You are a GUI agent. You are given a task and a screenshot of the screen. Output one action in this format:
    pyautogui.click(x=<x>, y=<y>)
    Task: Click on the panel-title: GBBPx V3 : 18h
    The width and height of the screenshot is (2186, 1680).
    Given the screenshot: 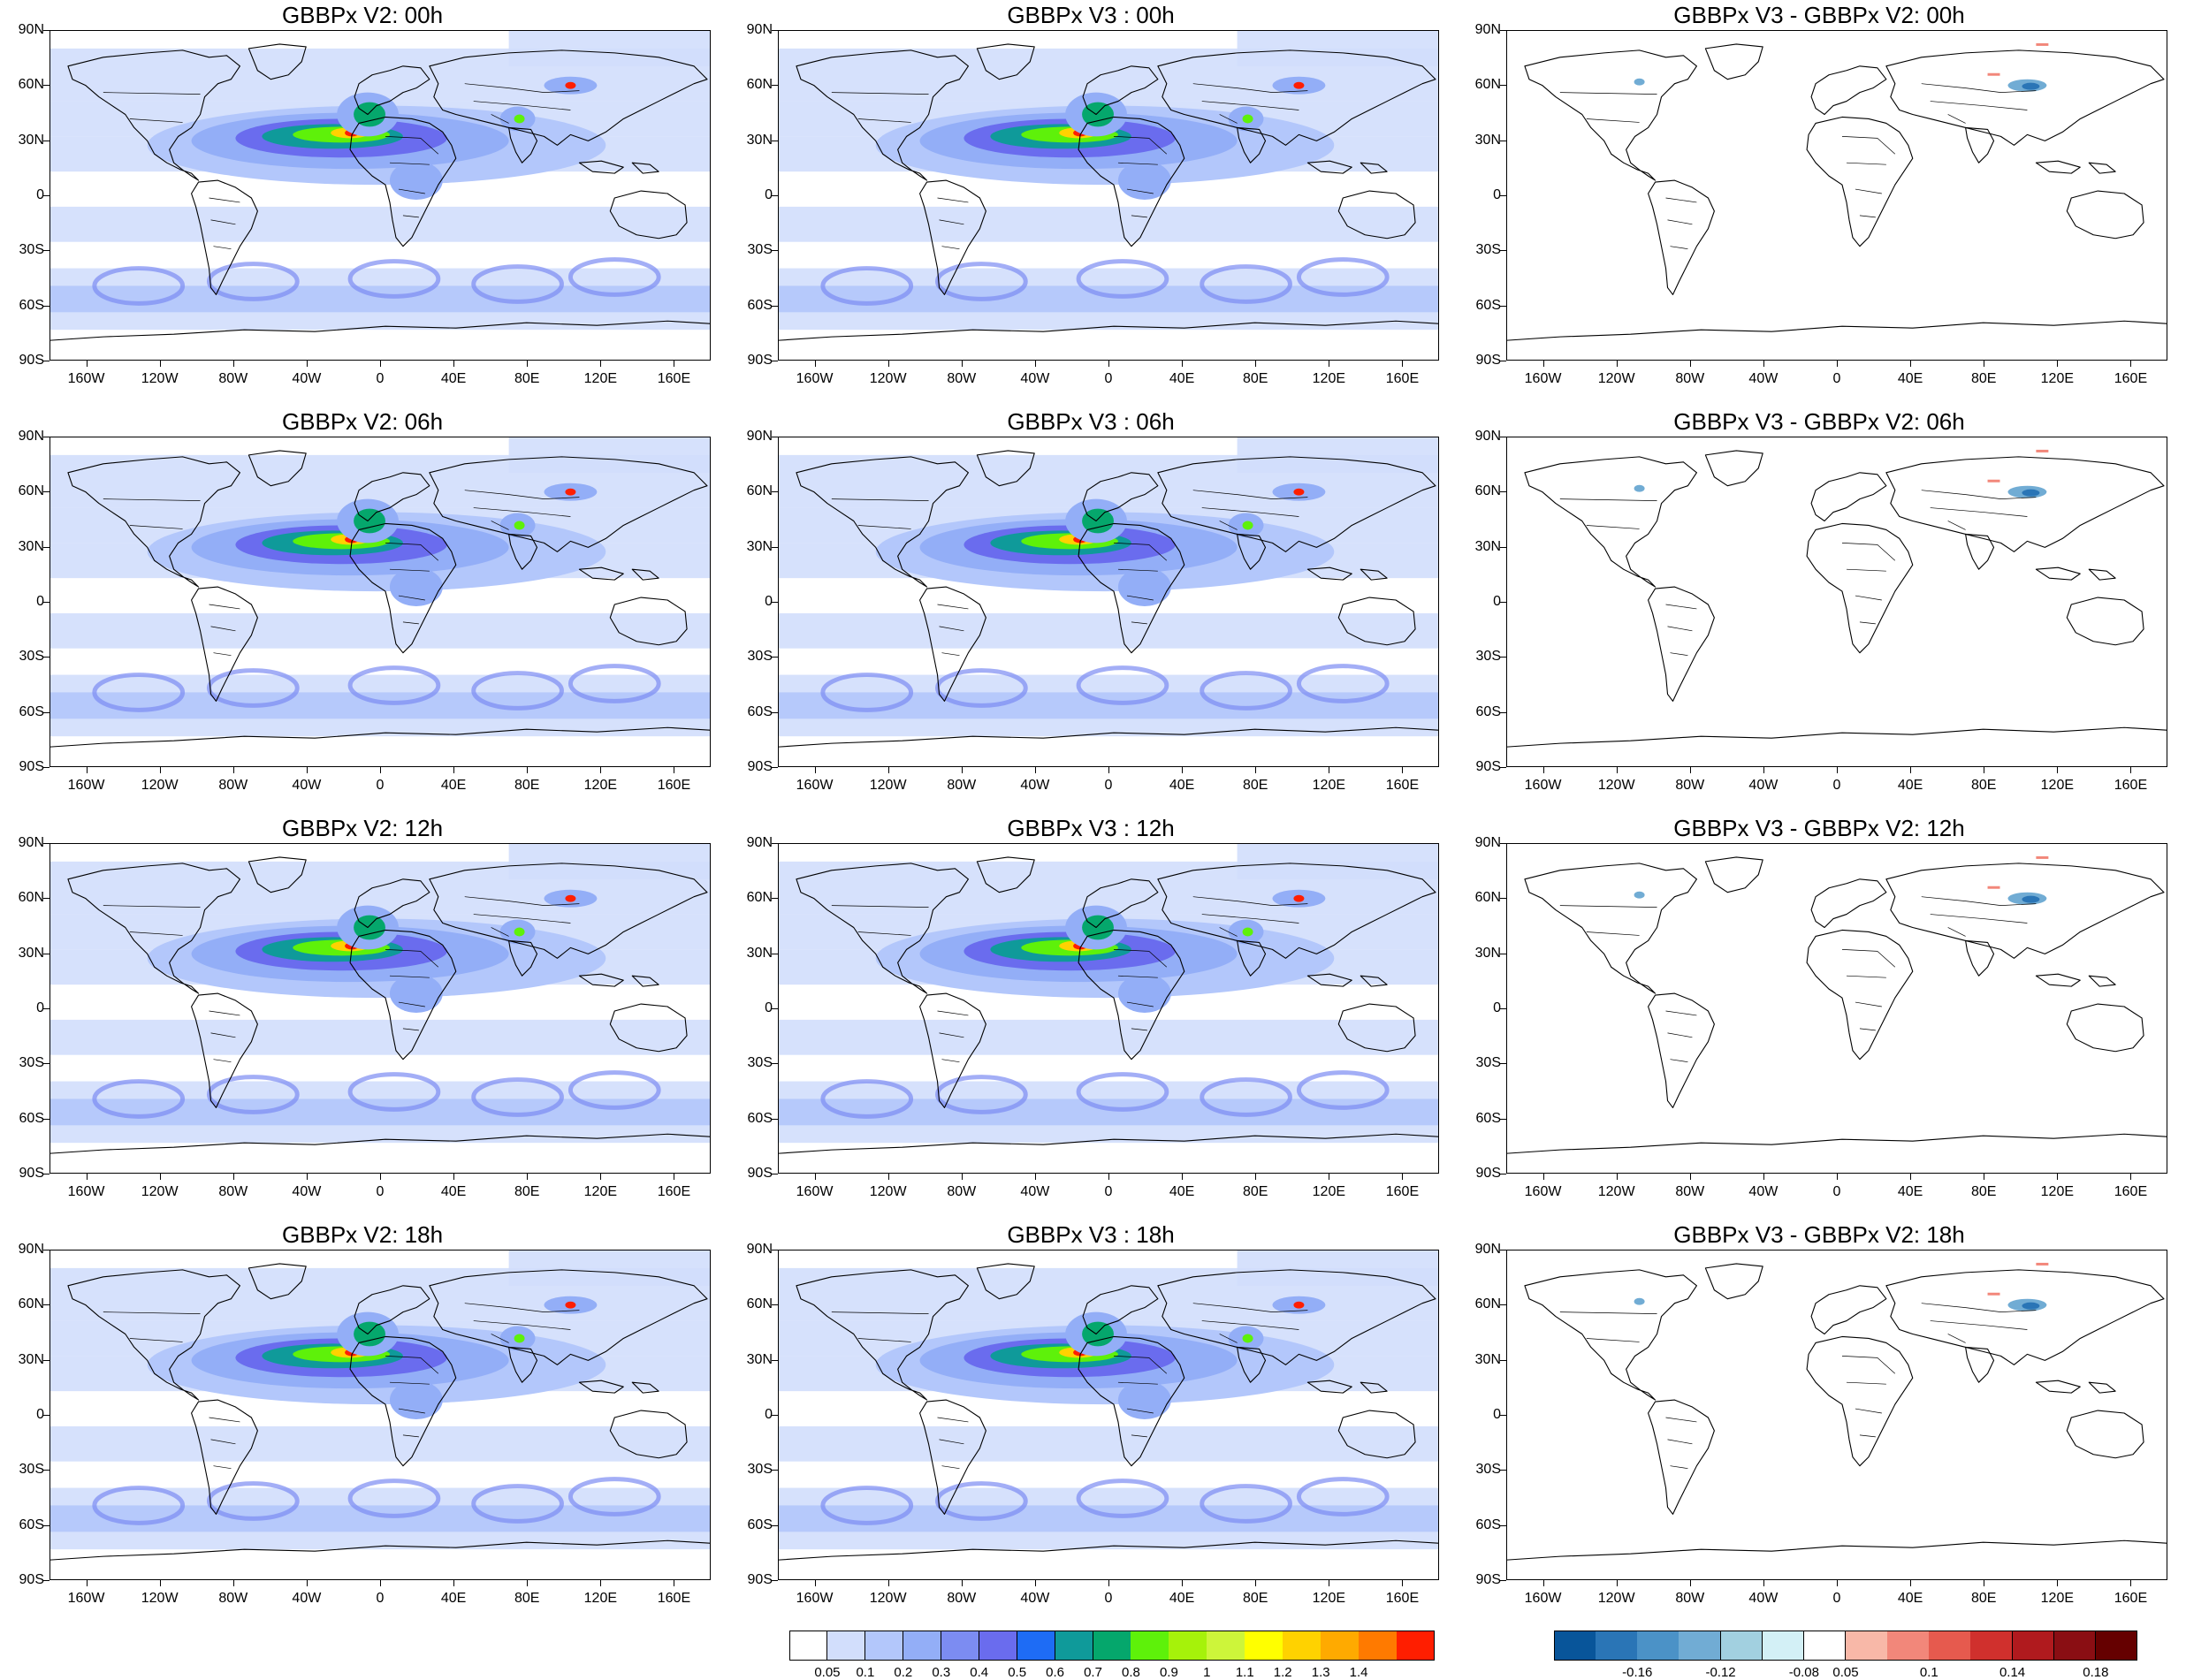 What is the action you would take?
    pyautogui.click(x=1091, y=1234)
    